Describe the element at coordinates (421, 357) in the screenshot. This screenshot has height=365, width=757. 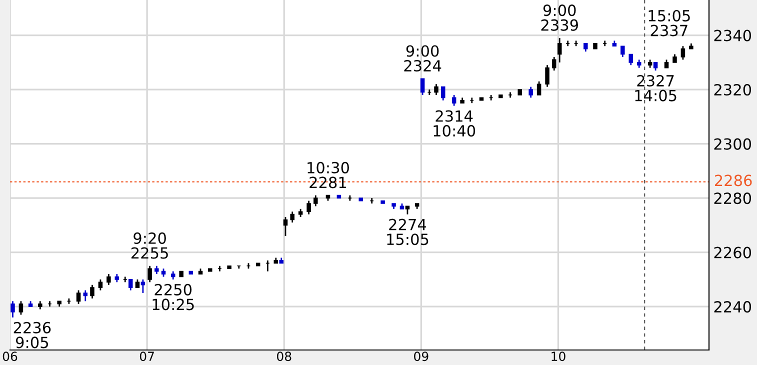
I see `x-tick-label: 09` at that location.